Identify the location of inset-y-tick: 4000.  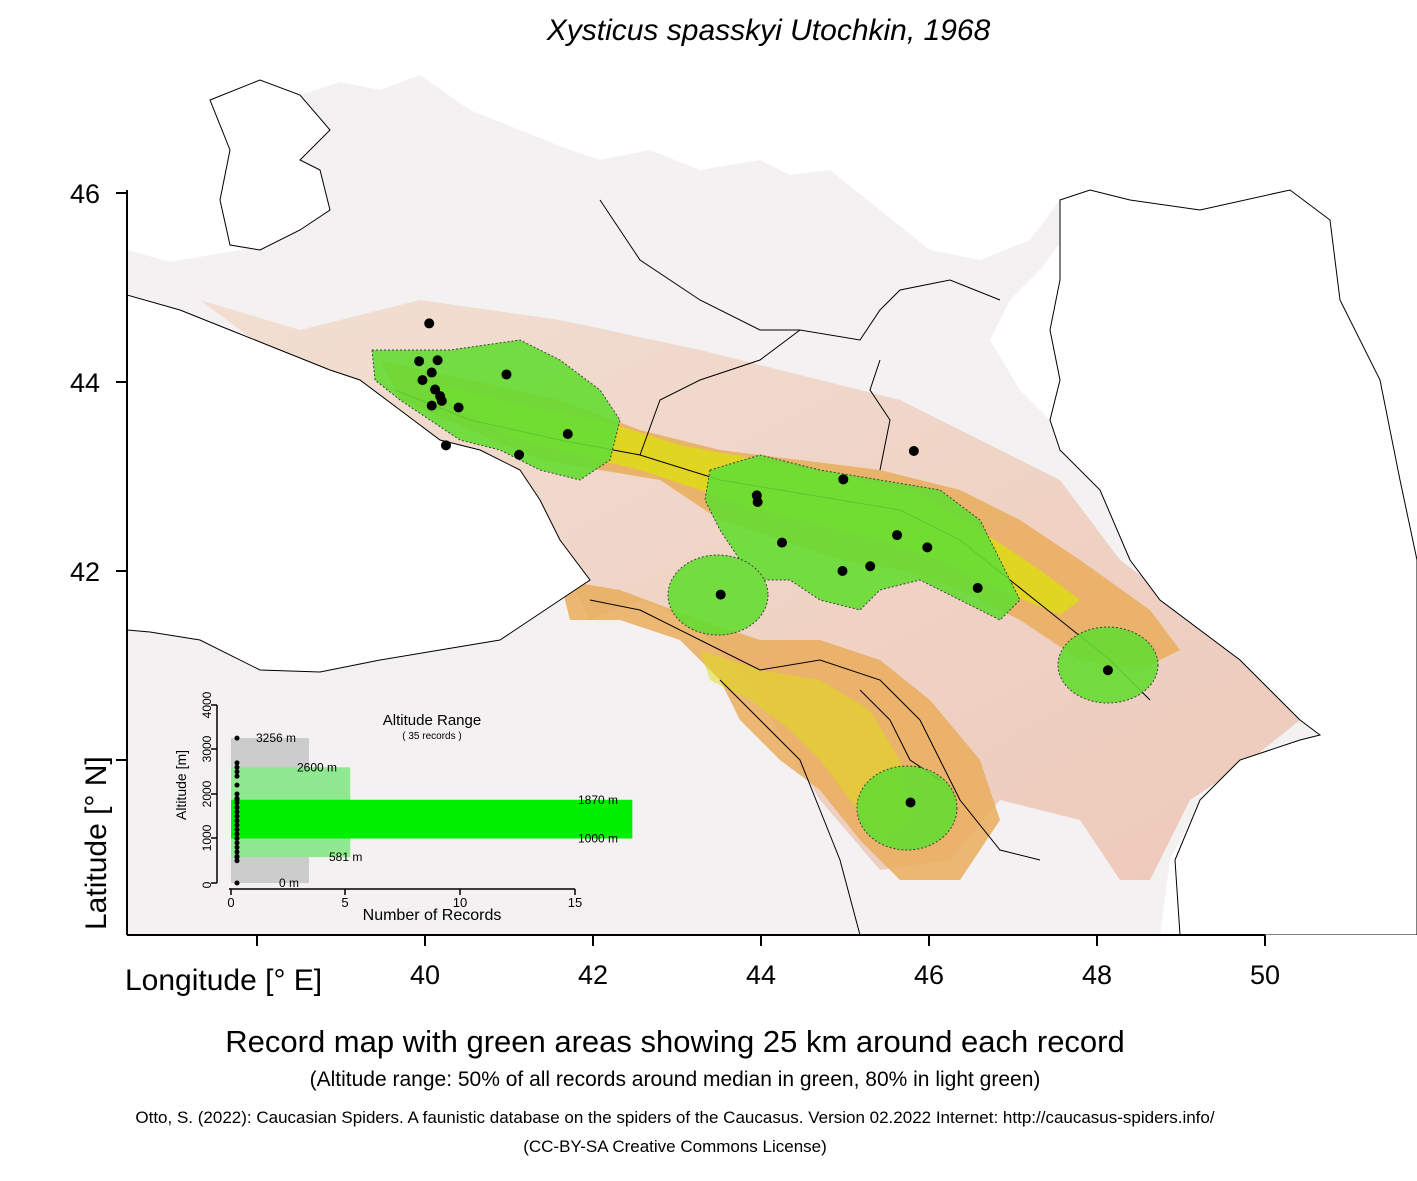
(207, 704).